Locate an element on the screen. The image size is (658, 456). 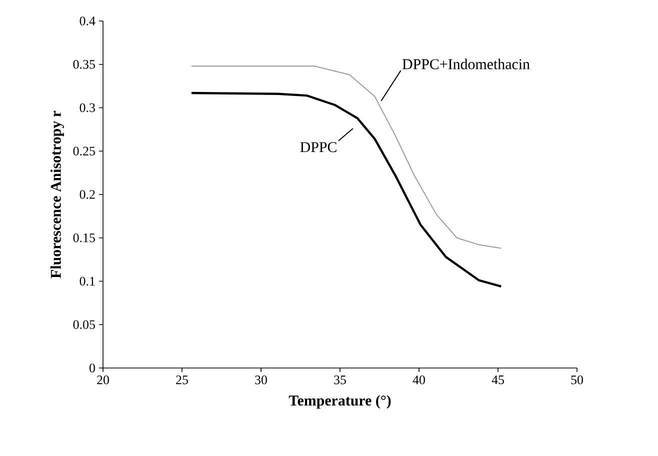
y-tick-label: 0.35 is located at coordinates (84, 64).